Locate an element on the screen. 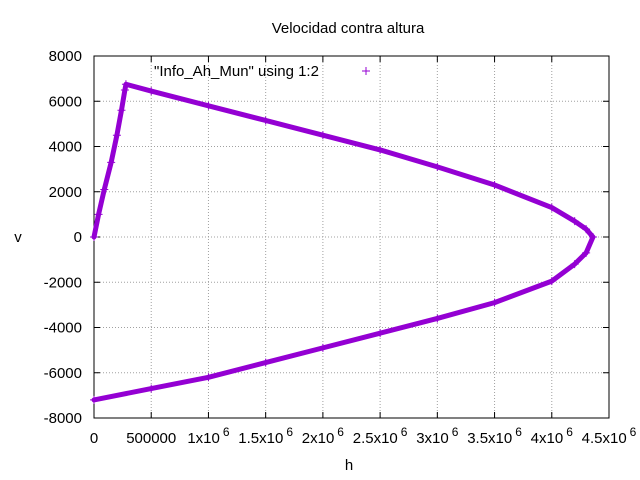 This screenshot has width=640, height=480. y-tick-label: 4000 is located at coordinates (65, 147).